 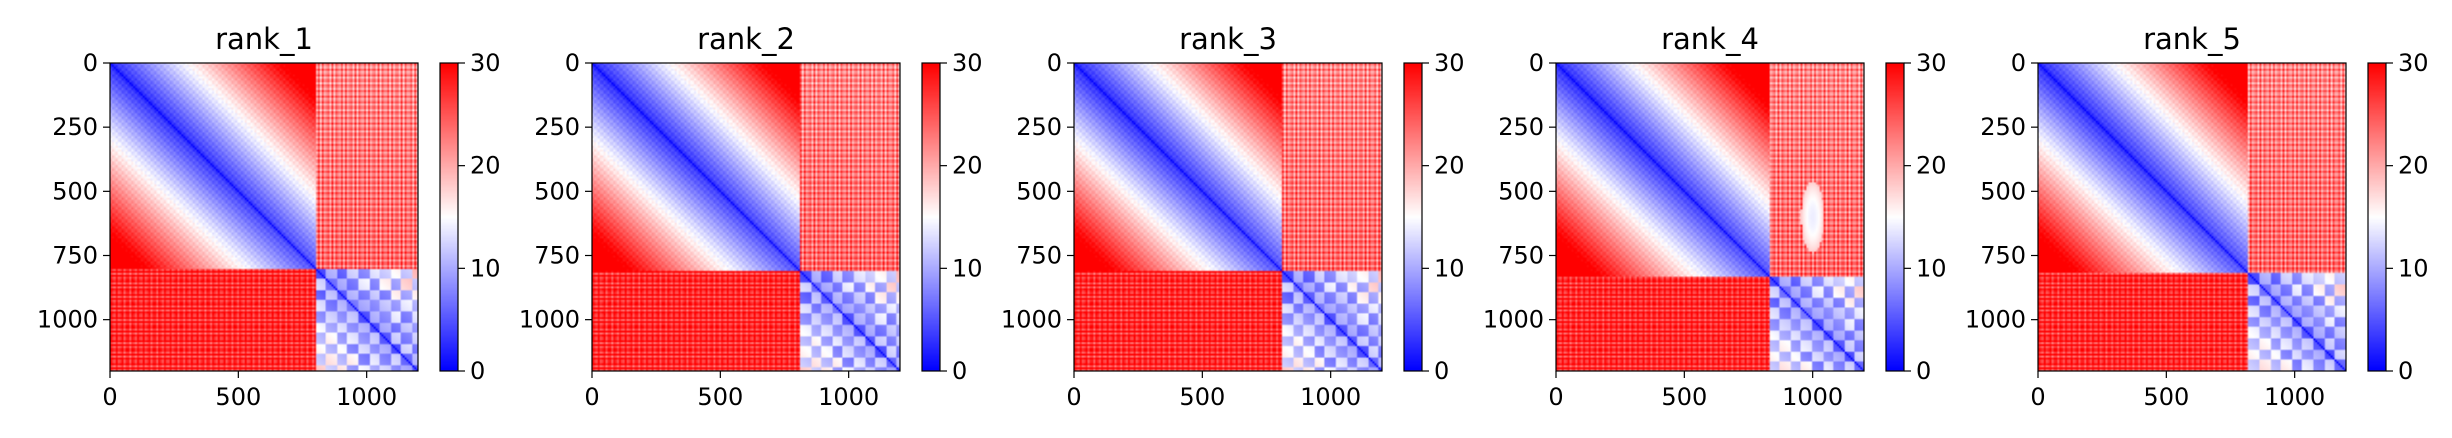 What do you see at coordinates (1228, 39) in the screenshot?
I see `panel-title: rank_3` at bounding box center [1228, 39].